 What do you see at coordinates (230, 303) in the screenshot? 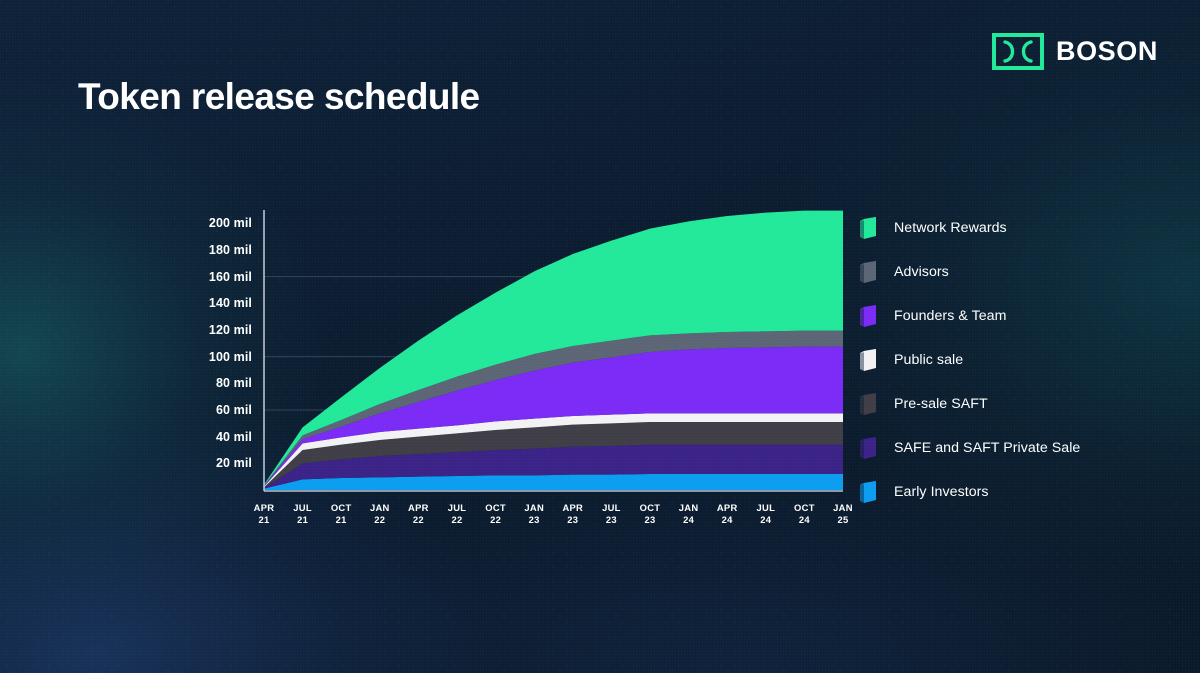
I see `y-axis-tick-label: 140 mil` at bounding box center [230, 303].